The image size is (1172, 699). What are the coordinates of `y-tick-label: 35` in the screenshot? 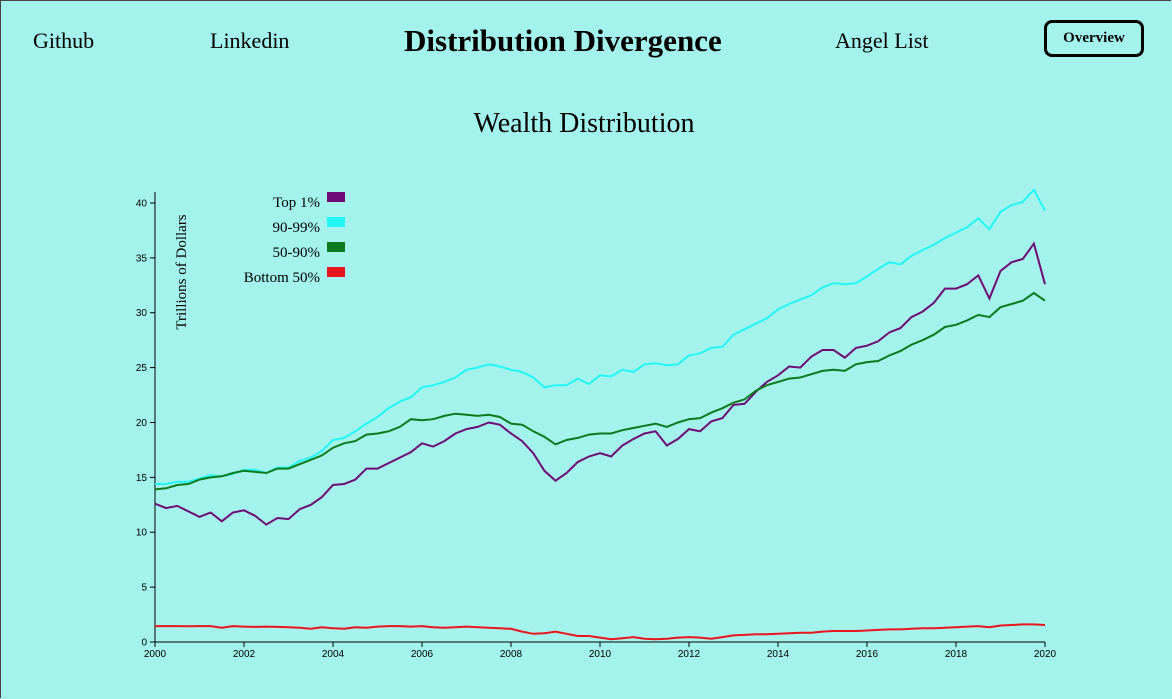 It's located at (142, 258).